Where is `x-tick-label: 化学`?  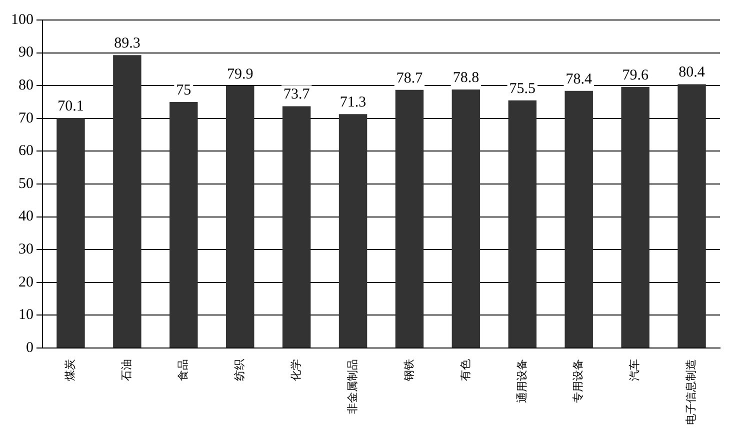 x-tick-label: 化学 is located at coordinates (296, 370).